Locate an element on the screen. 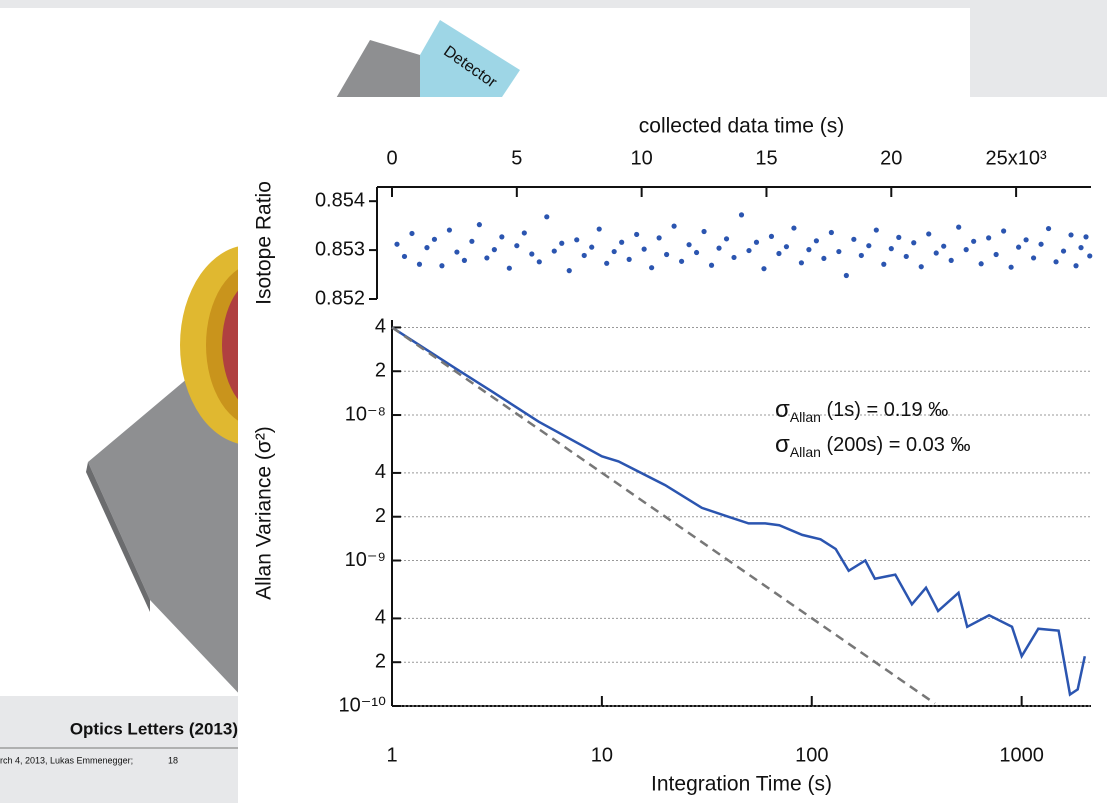  x-axis-label: Integration Time (s) is located at coordinates (741, 784).